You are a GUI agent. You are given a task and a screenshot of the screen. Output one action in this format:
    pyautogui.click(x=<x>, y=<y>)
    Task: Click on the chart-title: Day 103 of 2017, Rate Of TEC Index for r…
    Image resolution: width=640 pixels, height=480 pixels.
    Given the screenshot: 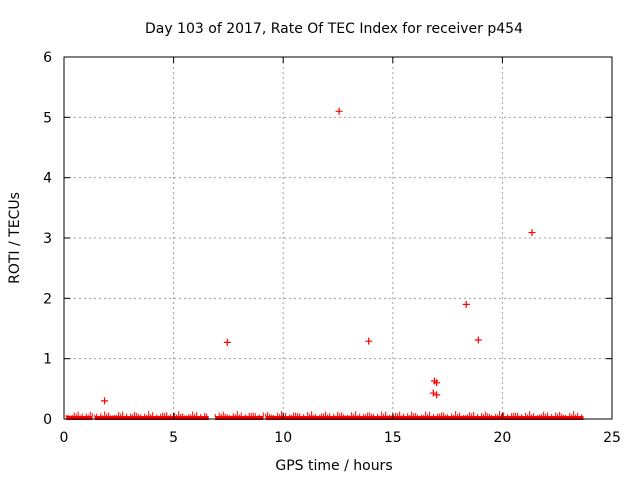 What is the action you would take?
    pyautogui.click(x=334, y=29)
    